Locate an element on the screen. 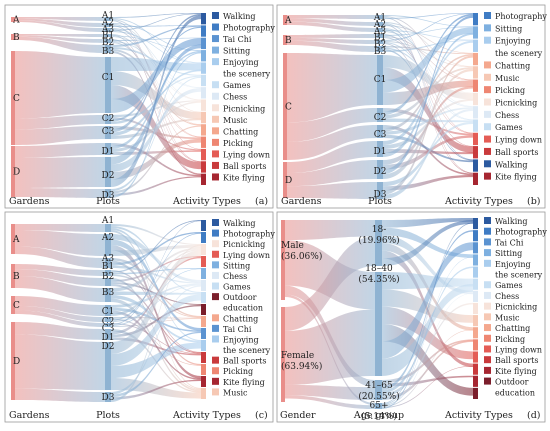 This screenshot has height=431, width=550. age-label: 18–40 is located at coordinates (379, 269).